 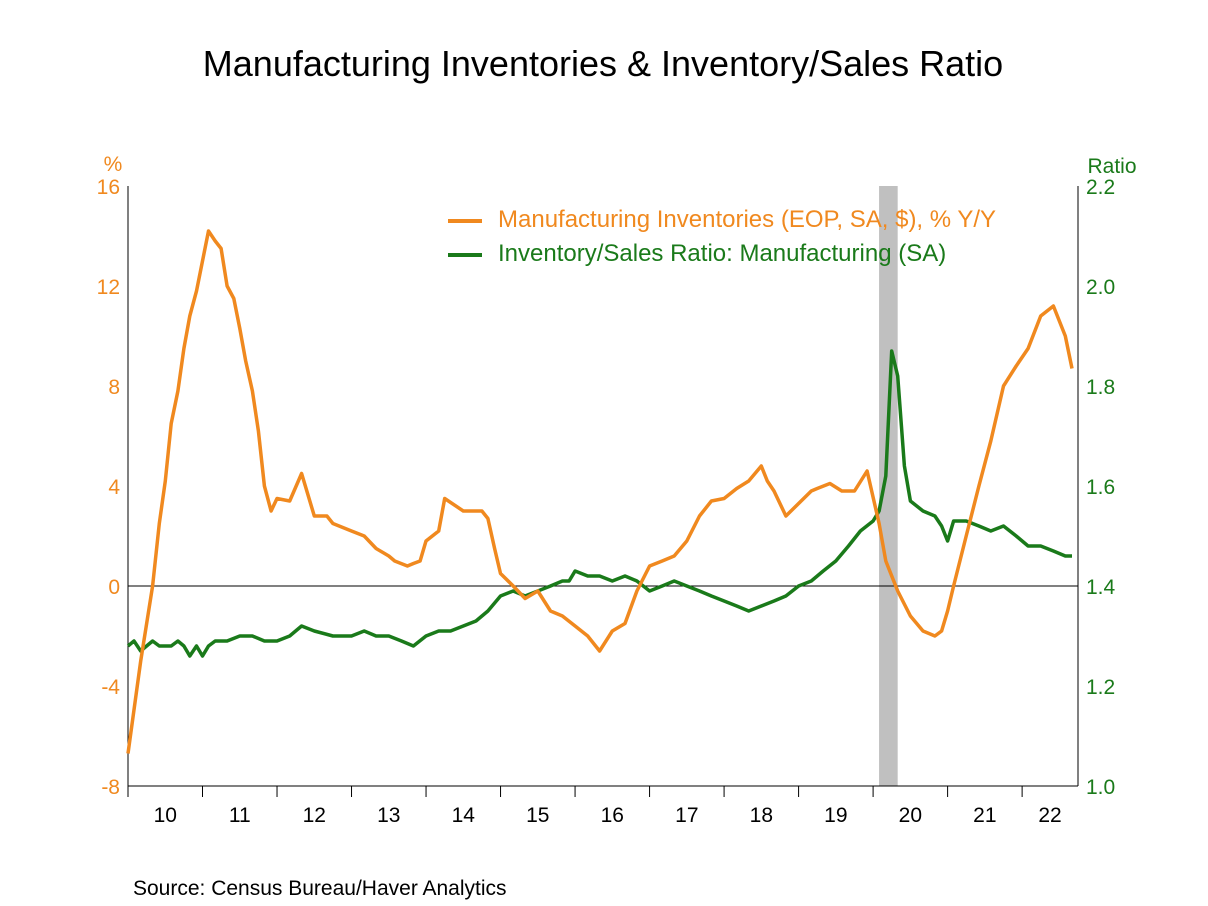 I want to click on x-tick-label: 19, so click(x=835, y=815).